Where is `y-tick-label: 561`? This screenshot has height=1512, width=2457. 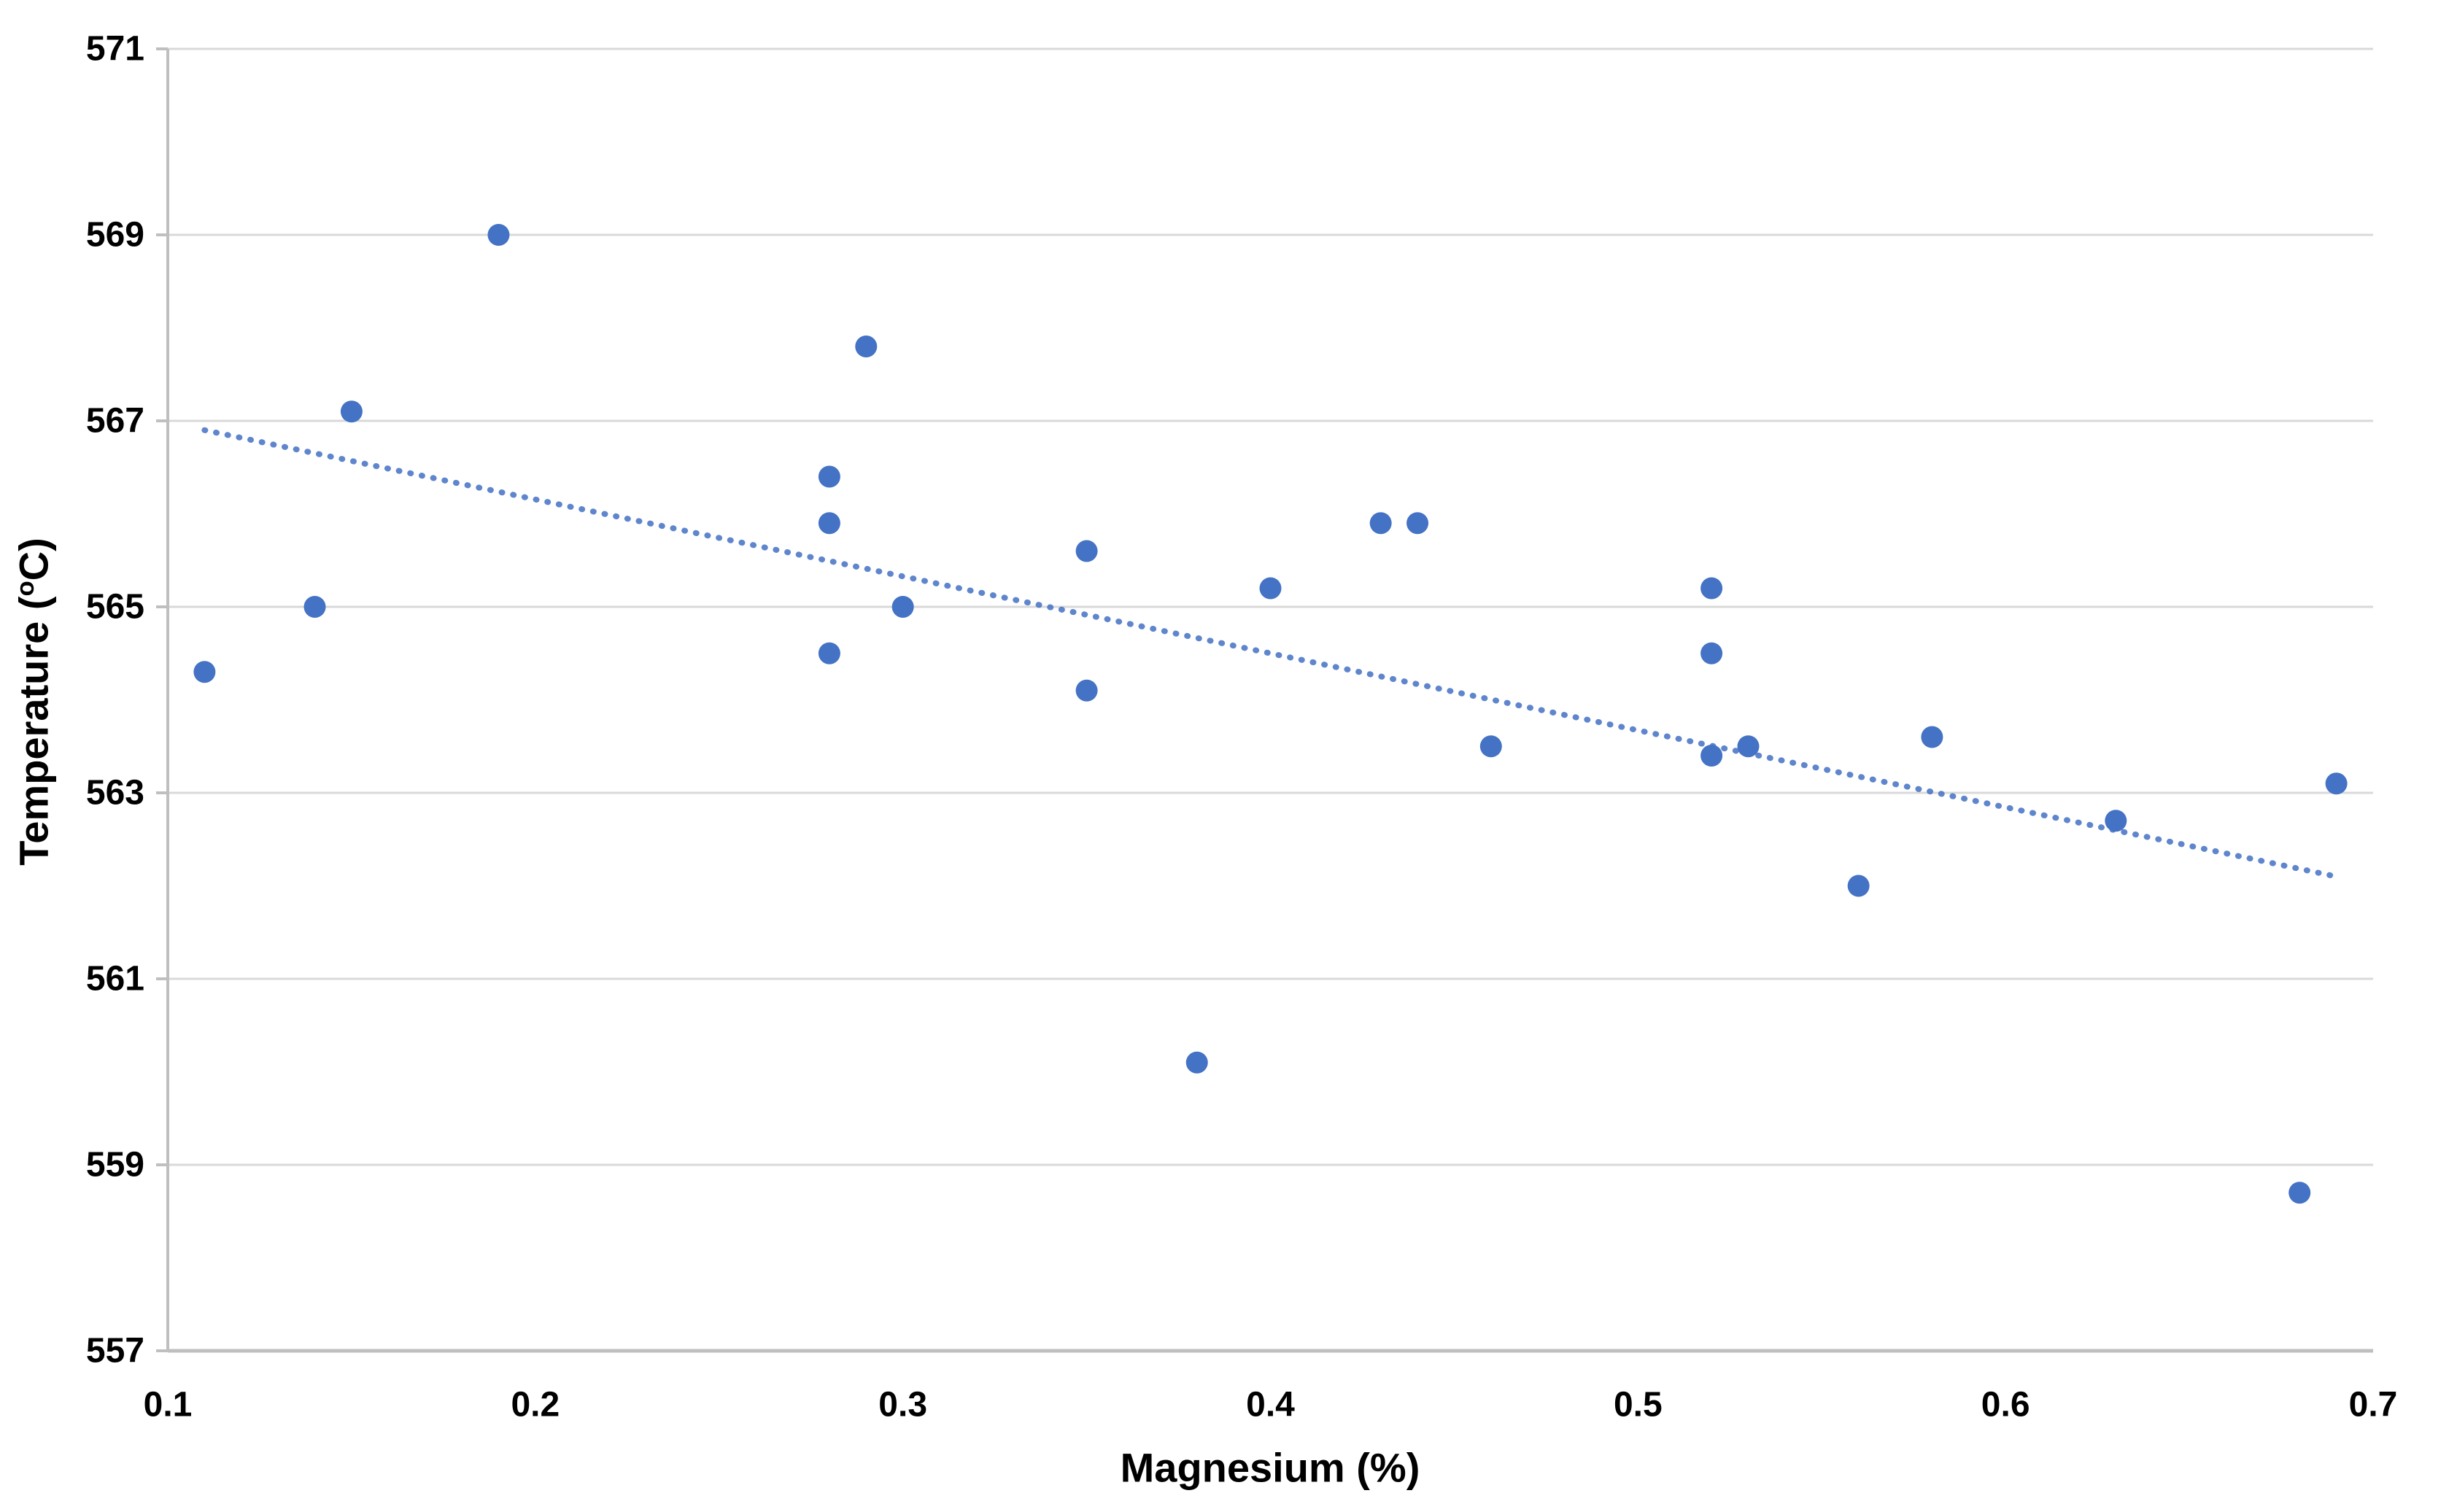
y-tick-label: 561 is located at coordinates (115, 979).